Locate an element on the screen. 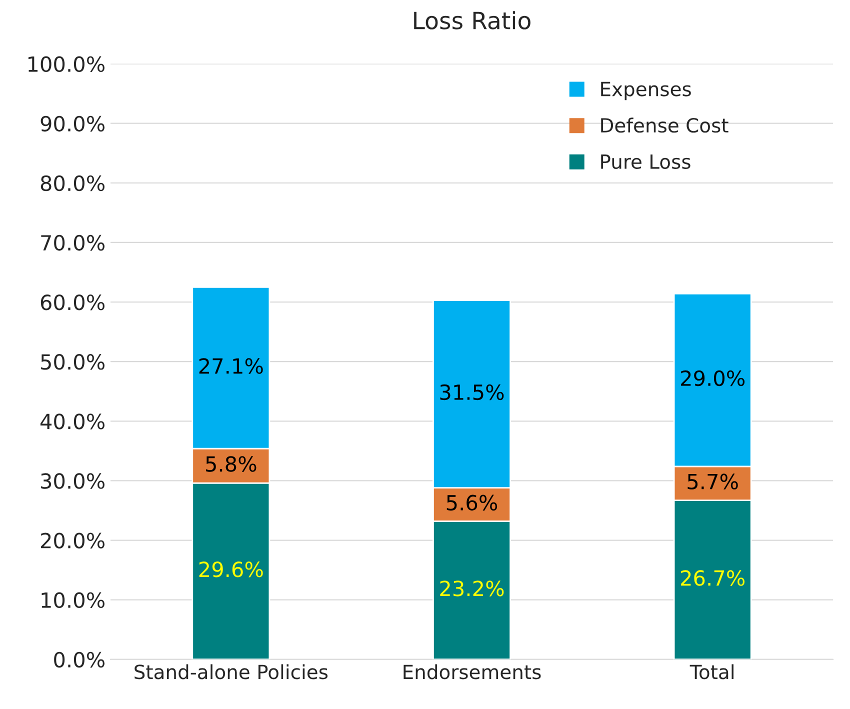 This screenshot has width=850, height=709. y-tick-label: 100.0% is located at coordinates (66, 64).